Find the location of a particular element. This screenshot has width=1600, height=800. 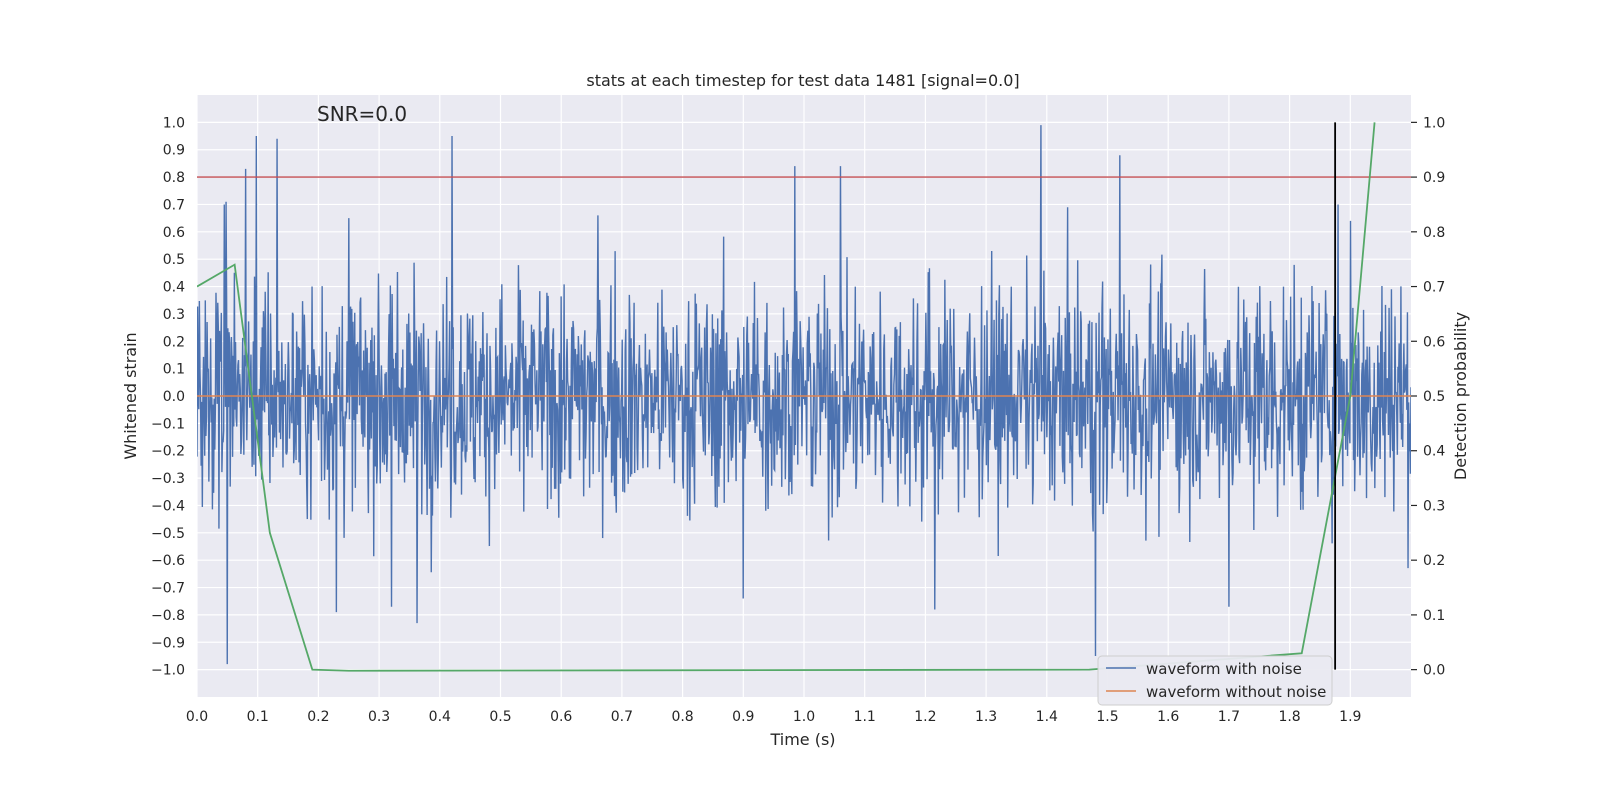

y-tick-label: −0.9 is located at coordinates (168, 643).